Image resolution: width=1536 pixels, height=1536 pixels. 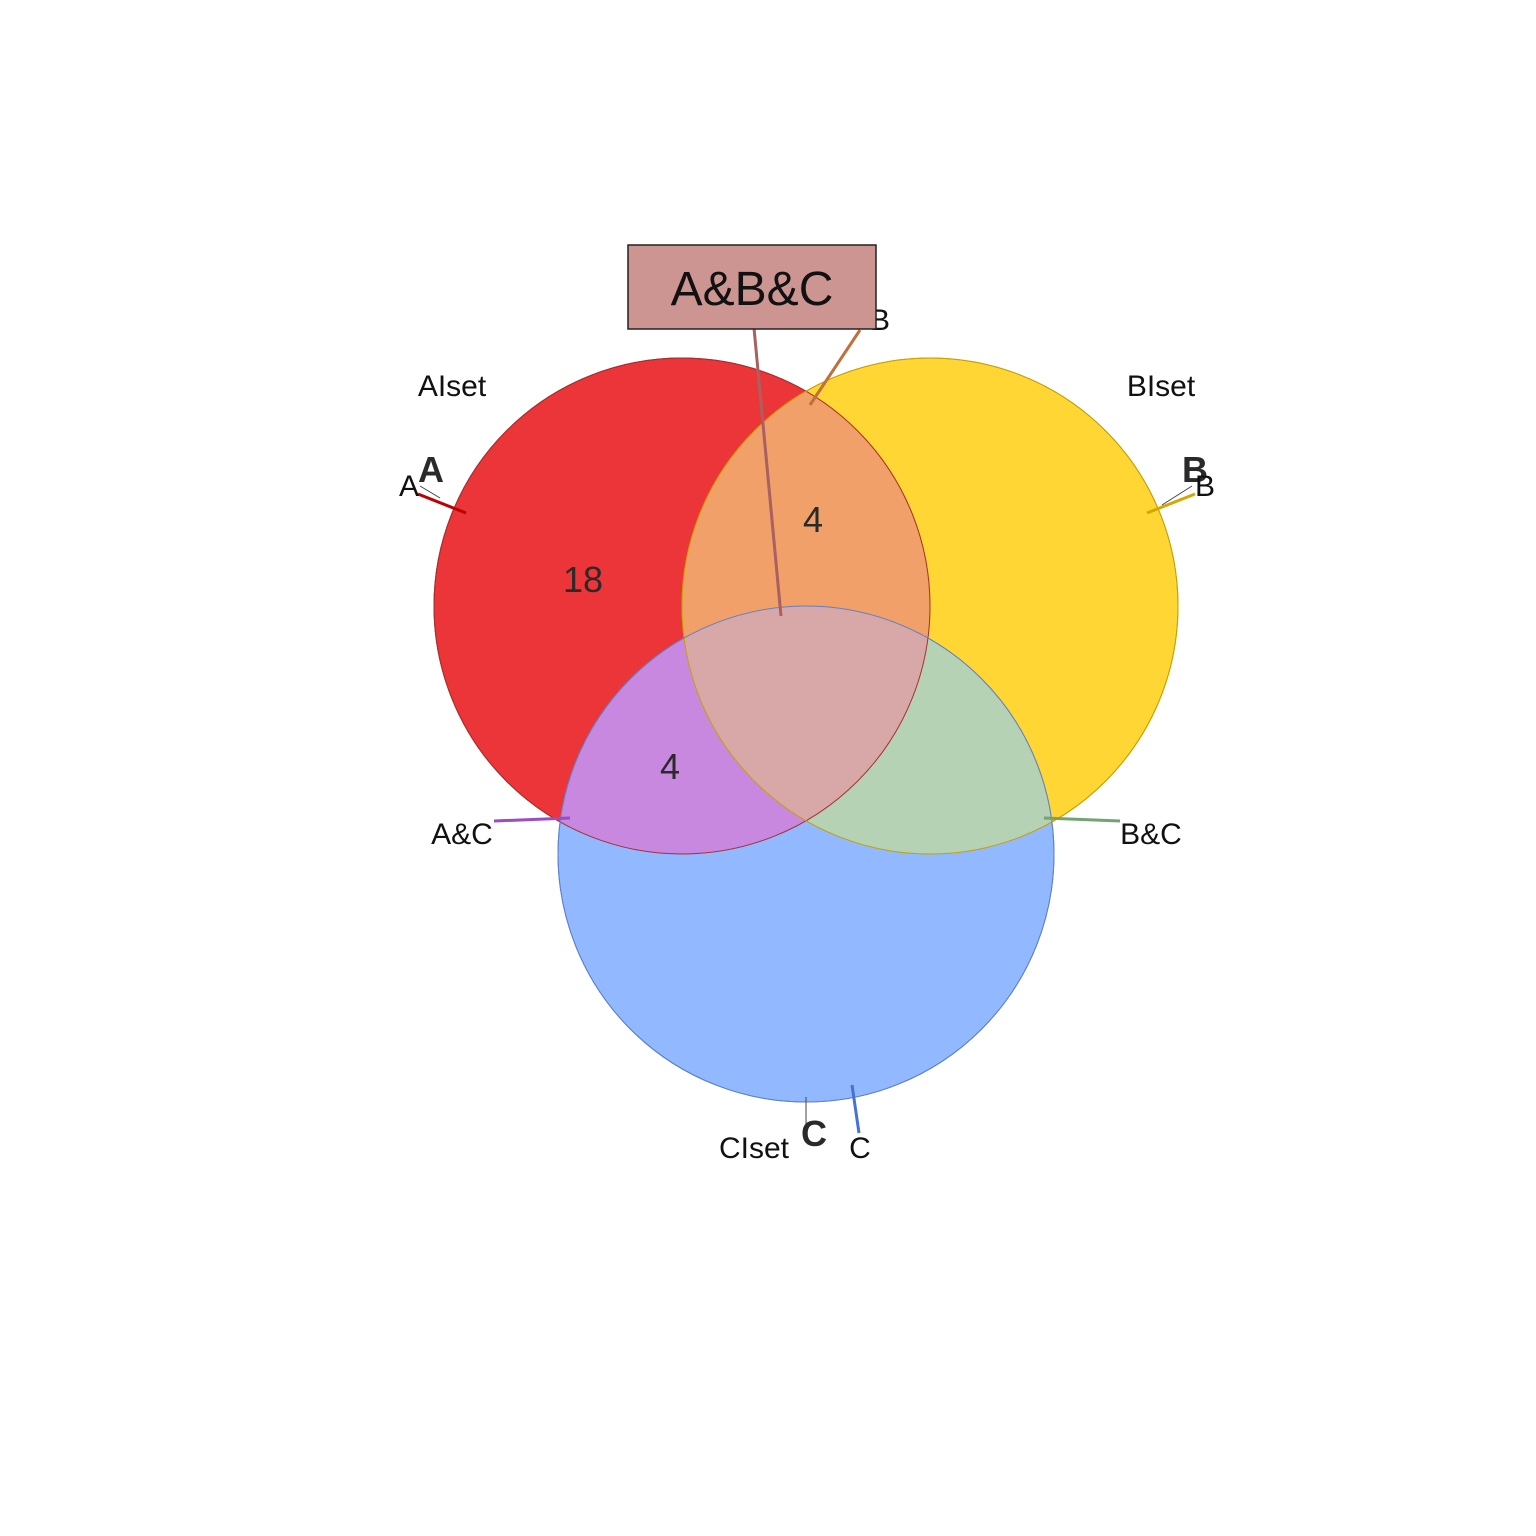 I want to click on count-a-only: 18, so click(x=583, y=579).